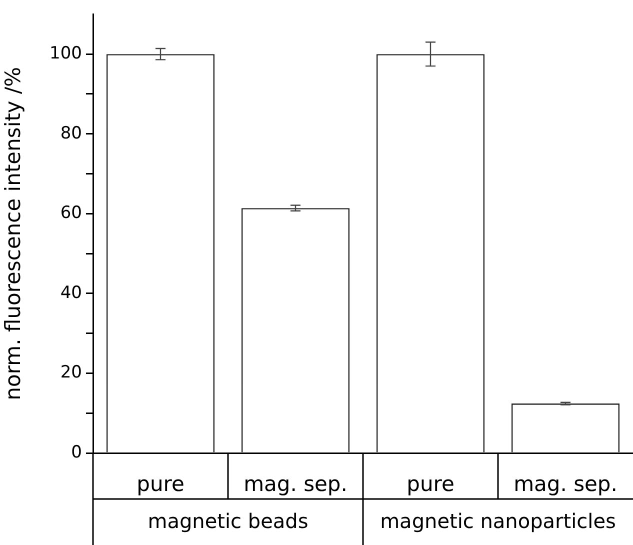 Image resolution: width=633 pixels, height=545 pixels. What do you see at coordinates (71, 292) in the screenshot?
I see `y-tick-label: 40` at bounding box center [71, 292].